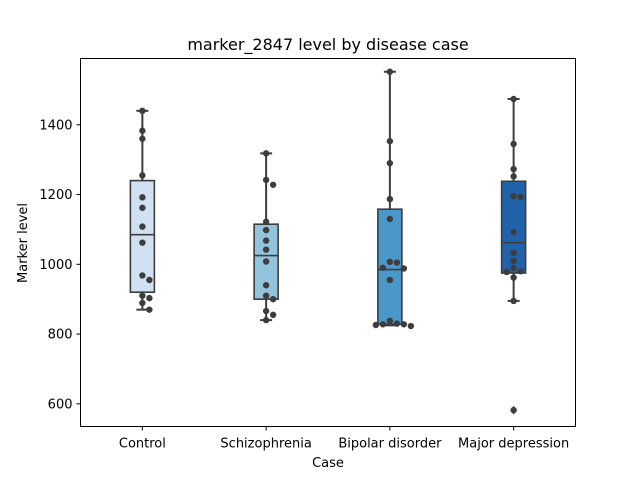  Describe the element at coordinates (328, 463) in the screenshot. I see `x-axis-label: Case` at that location.